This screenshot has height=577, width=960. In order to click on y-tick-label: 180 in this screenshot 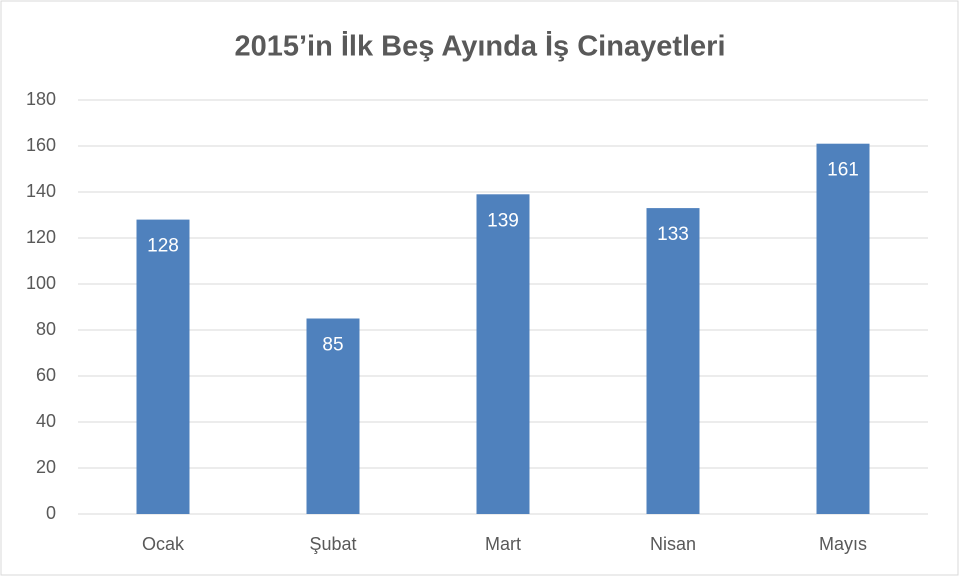, I will do `click(41, 99)`.